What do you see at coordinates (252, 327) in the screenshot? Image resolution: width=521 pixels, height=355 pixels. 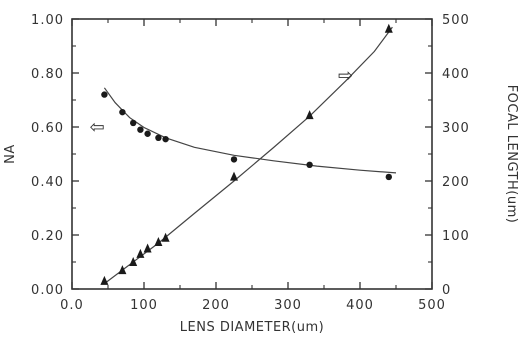 I see `x-axis-title: LENS DIAMETER(um)` at bounding box center [252, 327].